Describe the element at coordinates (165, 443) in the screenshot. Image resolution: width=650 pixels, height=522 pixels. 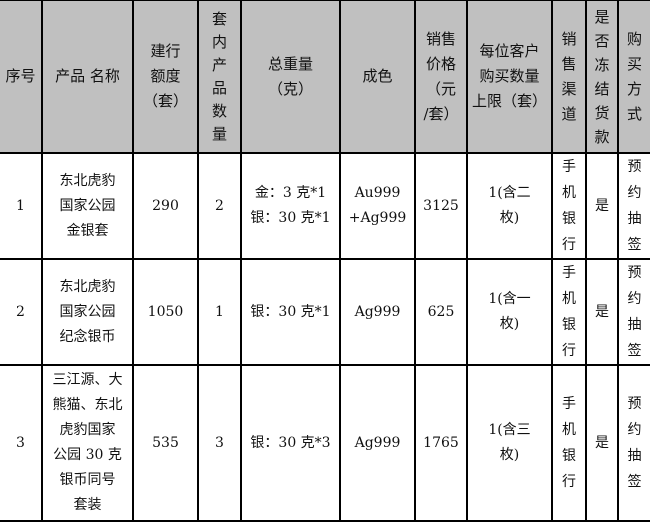
I see `cell-quota: 535` at that location.